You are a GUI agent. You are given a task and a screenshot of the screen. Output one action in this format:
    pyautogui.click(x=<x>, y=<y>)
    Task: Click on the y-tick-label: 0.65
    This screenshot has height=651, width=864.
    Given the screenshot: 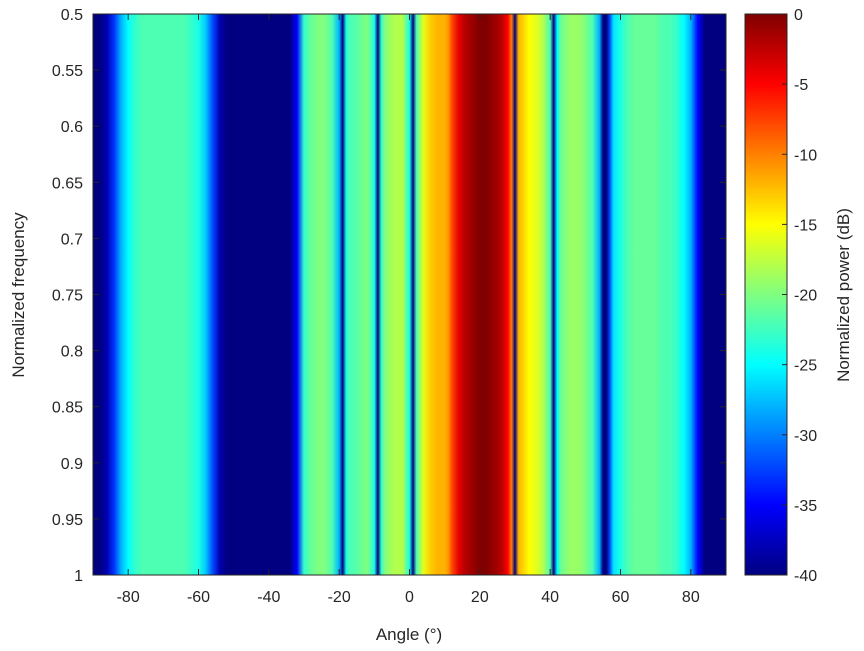 What is the action you would take?
    pyautogui.click(x=67, y=183)
    